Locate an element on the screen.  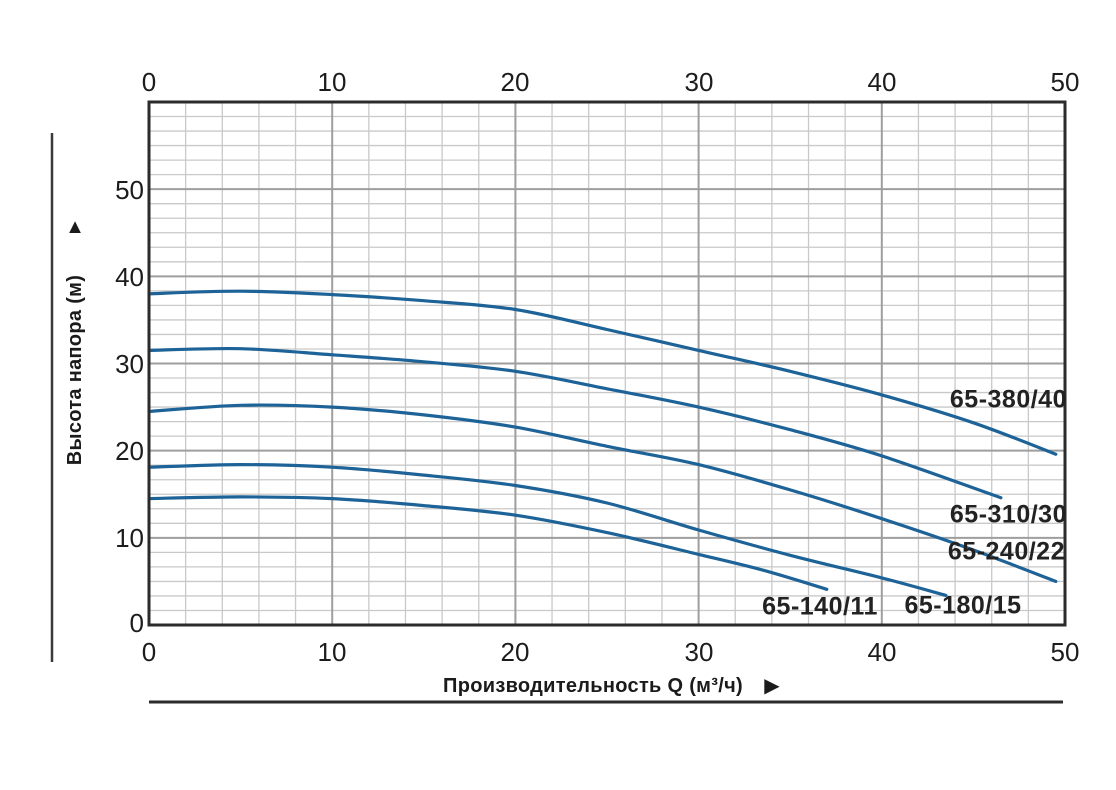
pump-curve-65-310/30 is located at coordinates (575, 423).